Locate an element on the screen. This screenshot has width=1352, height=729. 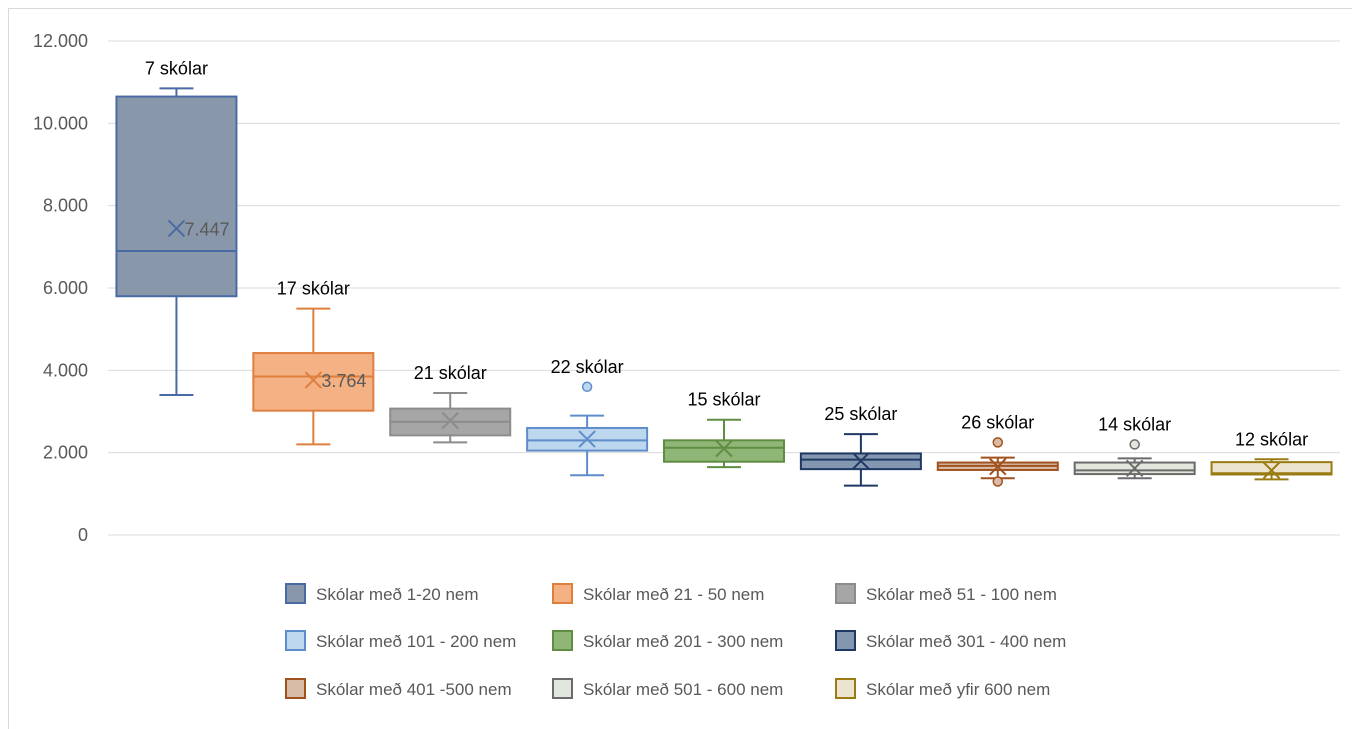
y-axis: 0 2.000 4.000 6.000 8.000 10.000 12.000 is located at coordinates (60, 288).